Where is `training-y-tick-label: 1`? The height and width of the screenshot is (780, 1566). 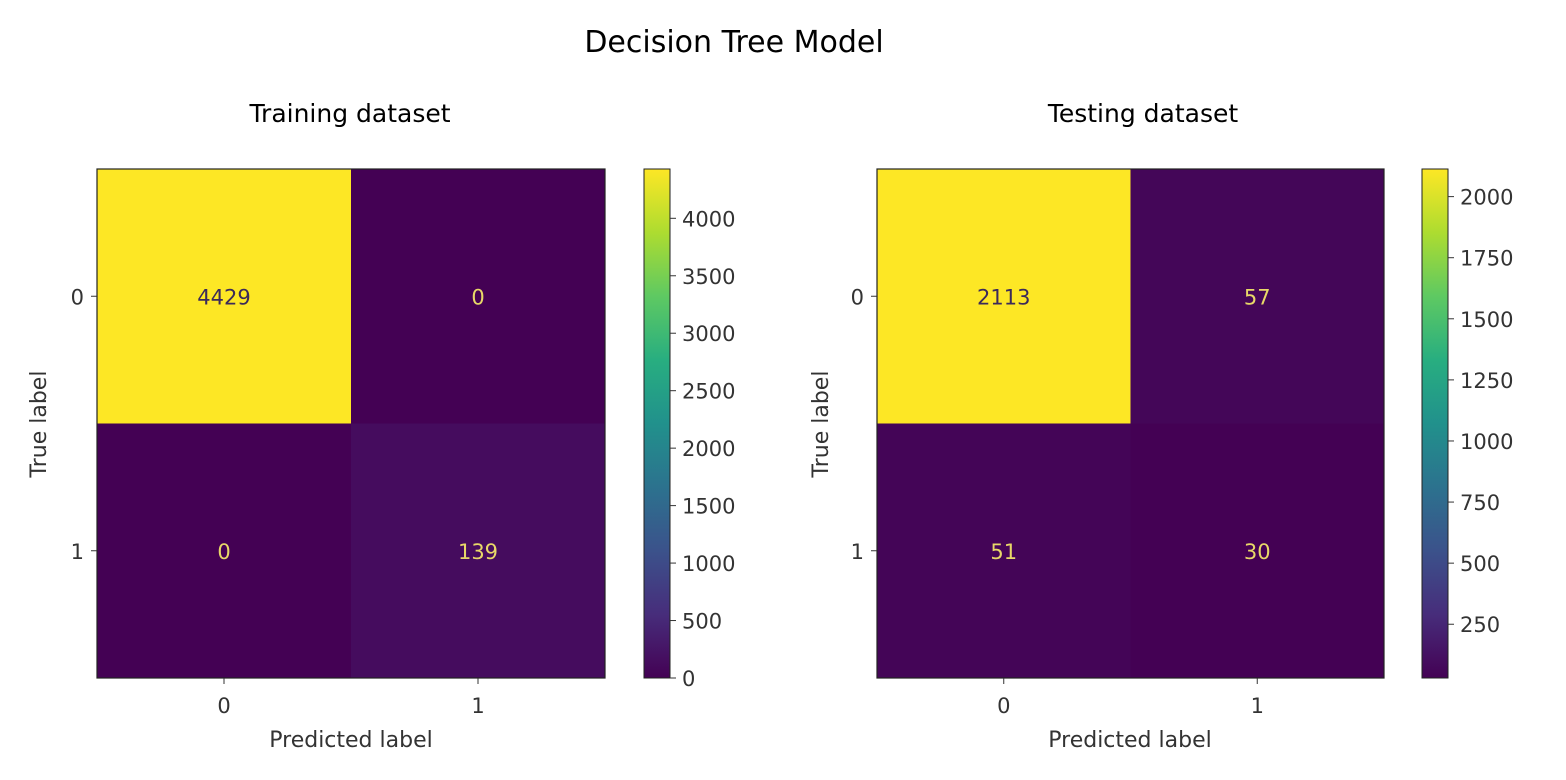
training-y-tick-label: 1 is located at coordinates (77, 552).